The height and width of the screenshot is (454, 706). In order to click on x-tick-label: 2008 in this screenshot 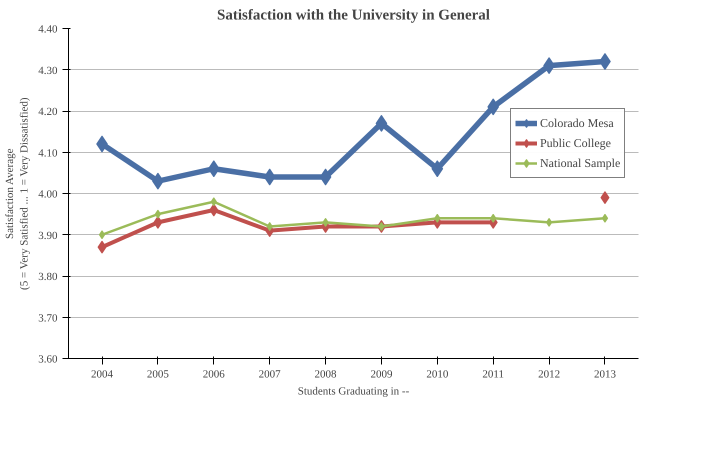, I will do `click(326, 374)`.